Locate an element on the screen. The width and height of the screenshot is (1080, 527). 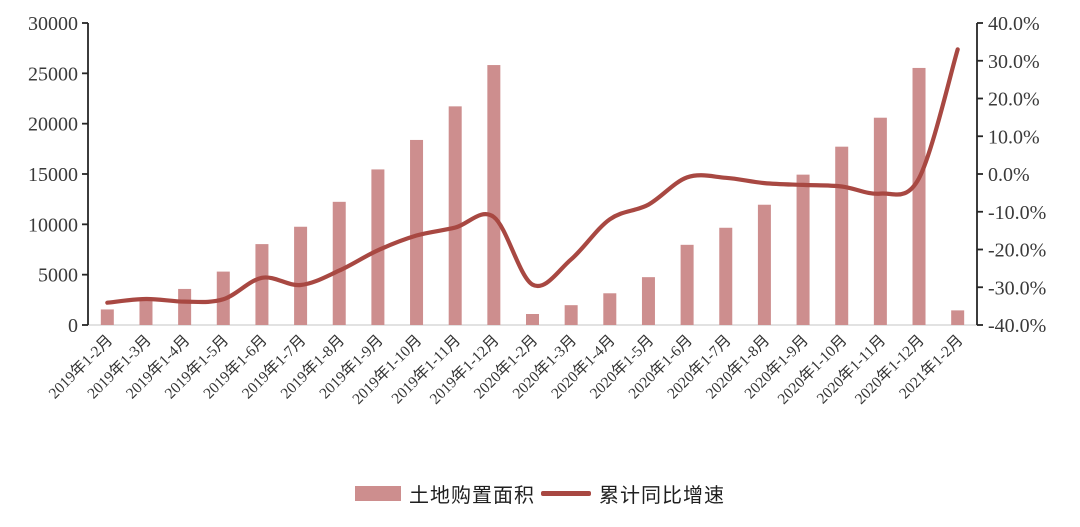
bar-series-swatch is located at coordinates (378, 493).